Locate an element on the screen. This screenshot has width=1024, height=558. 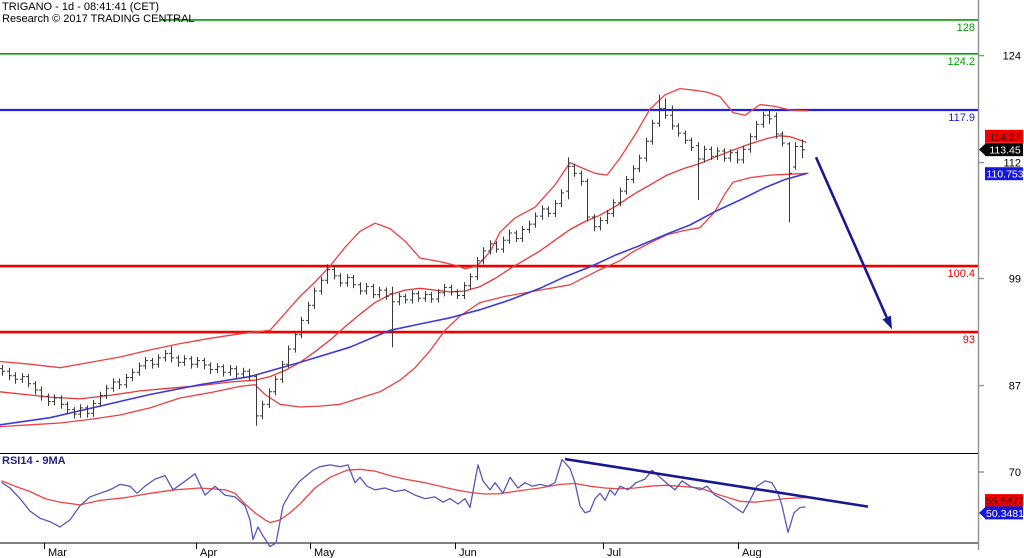
price-badge-arrow is located at coordinates (982, 513).